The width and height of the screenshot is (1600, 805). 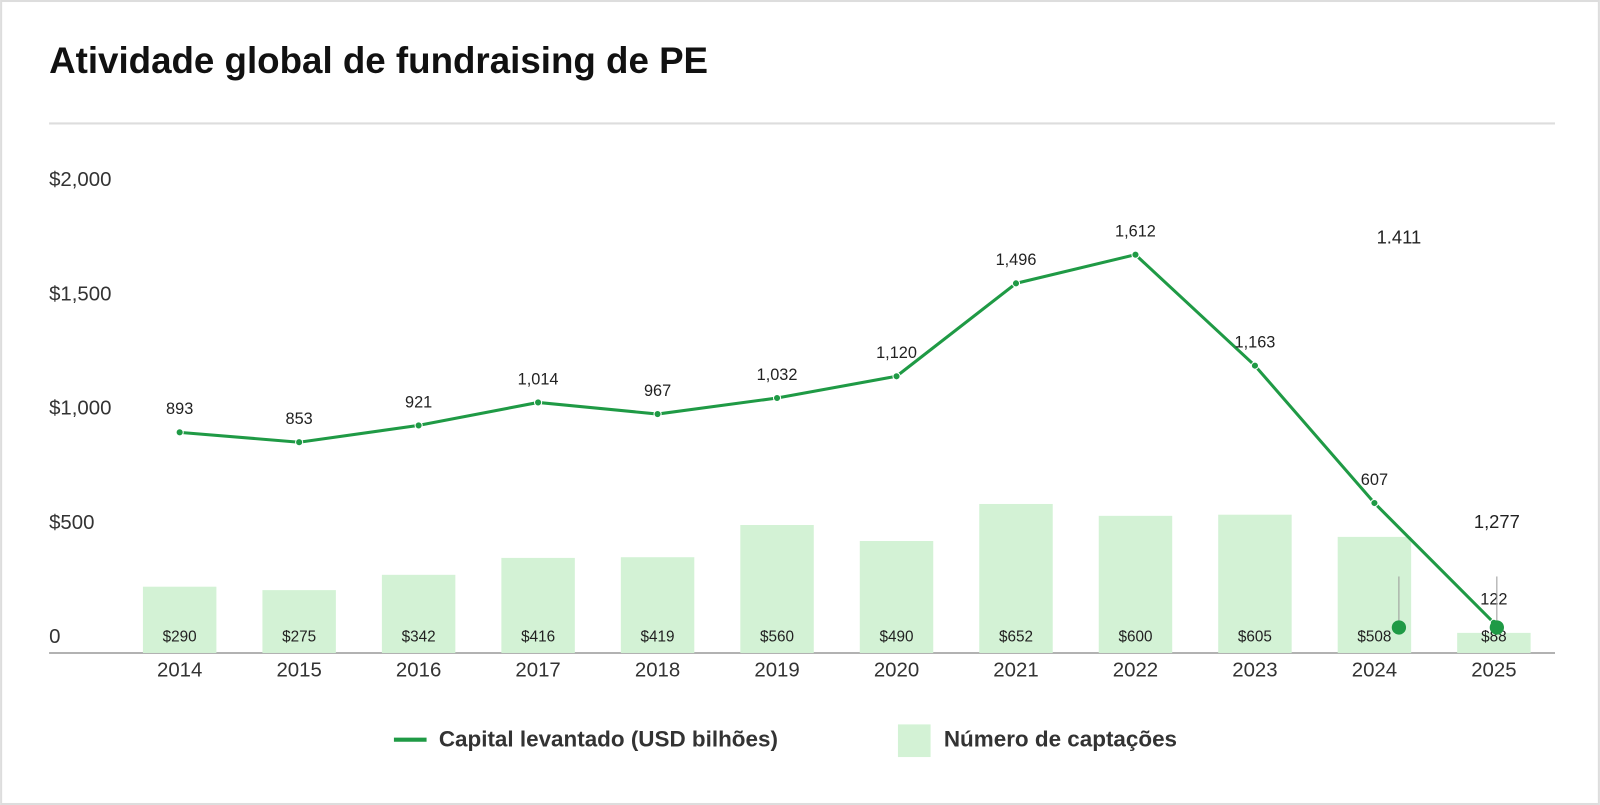 What do you see at coordinates (419, 637) in the screenshot?
I see `bar-label: $342` at bounding box center [419, 637].